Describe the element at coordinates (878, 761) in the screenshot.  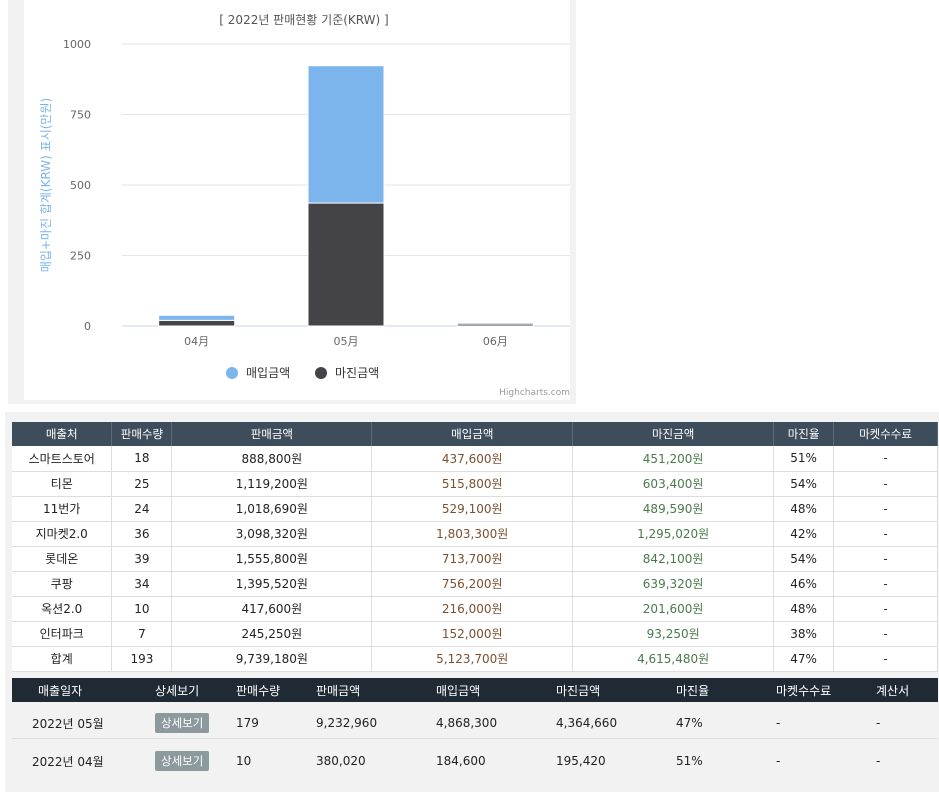
I see `row-invoice: -` at that location.